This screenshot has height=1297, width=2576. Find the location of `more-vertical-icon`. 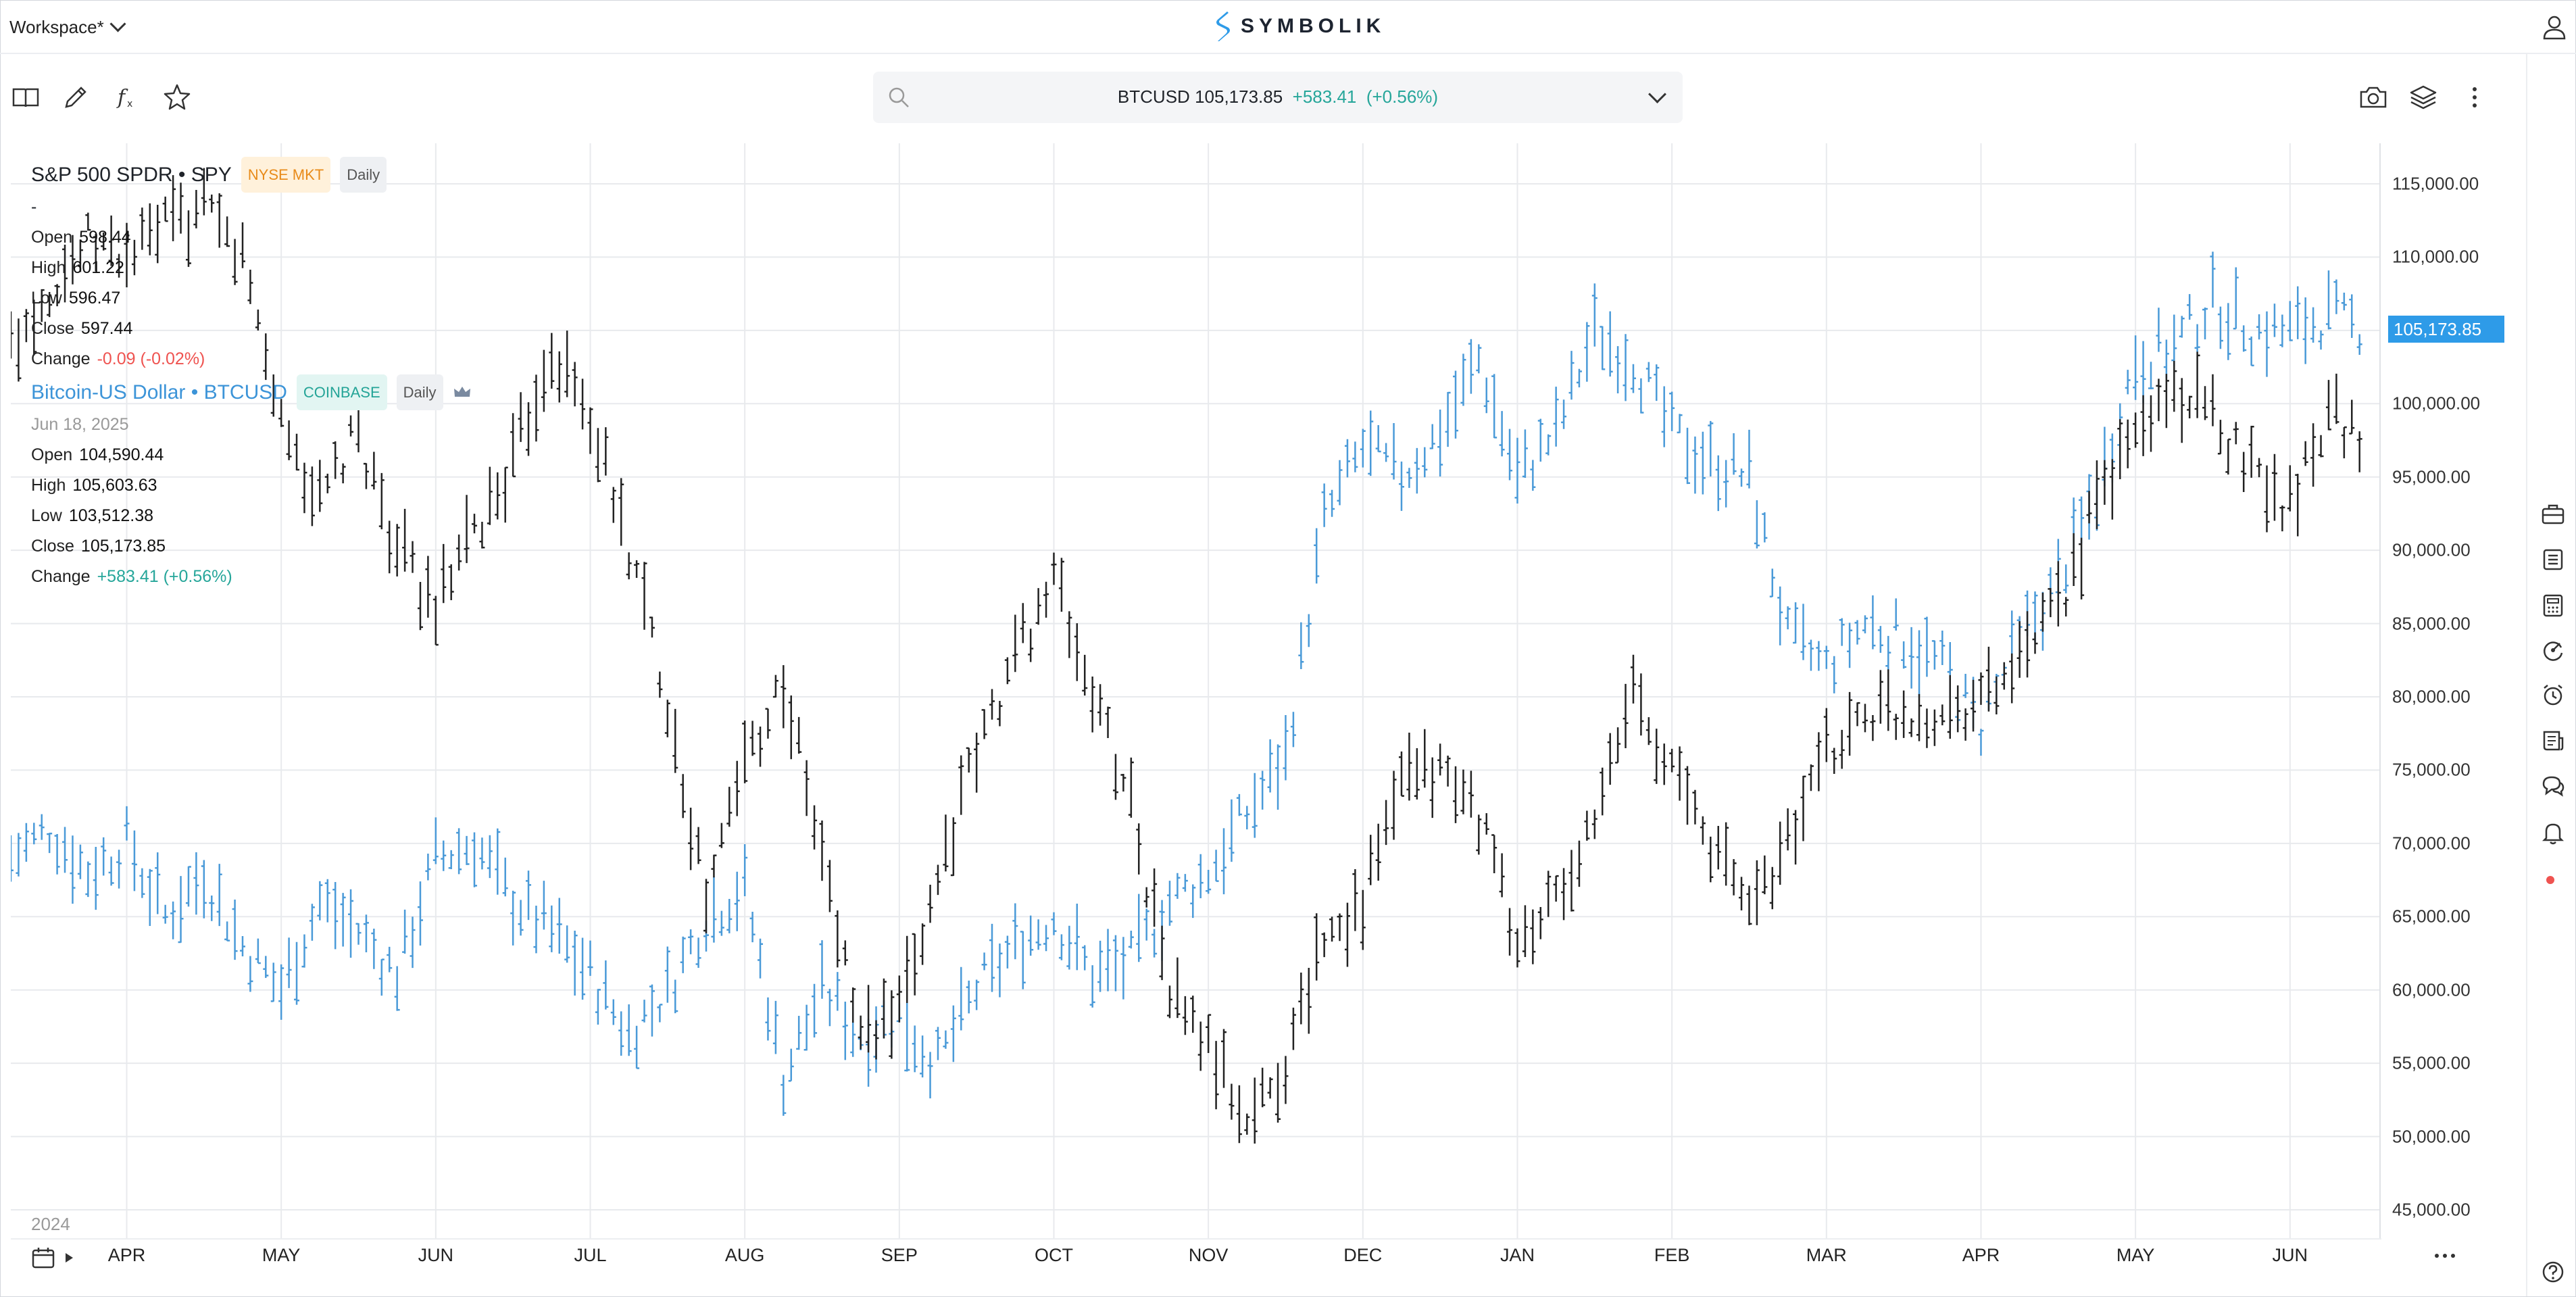

more-vertical-icon is located at coordinates (2475, 97).